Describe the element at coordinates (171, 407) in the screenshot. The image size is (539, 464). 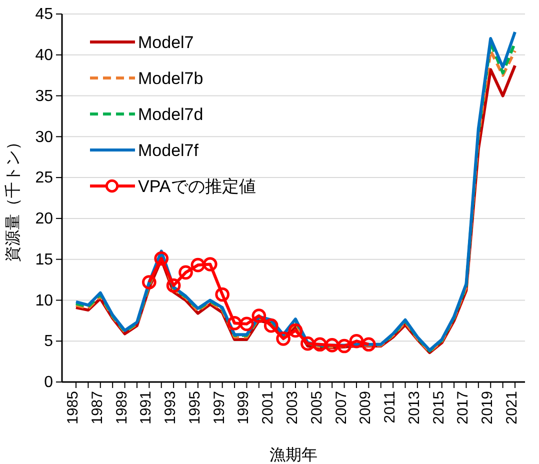
I see `x-tick-label: 1993` at that location.